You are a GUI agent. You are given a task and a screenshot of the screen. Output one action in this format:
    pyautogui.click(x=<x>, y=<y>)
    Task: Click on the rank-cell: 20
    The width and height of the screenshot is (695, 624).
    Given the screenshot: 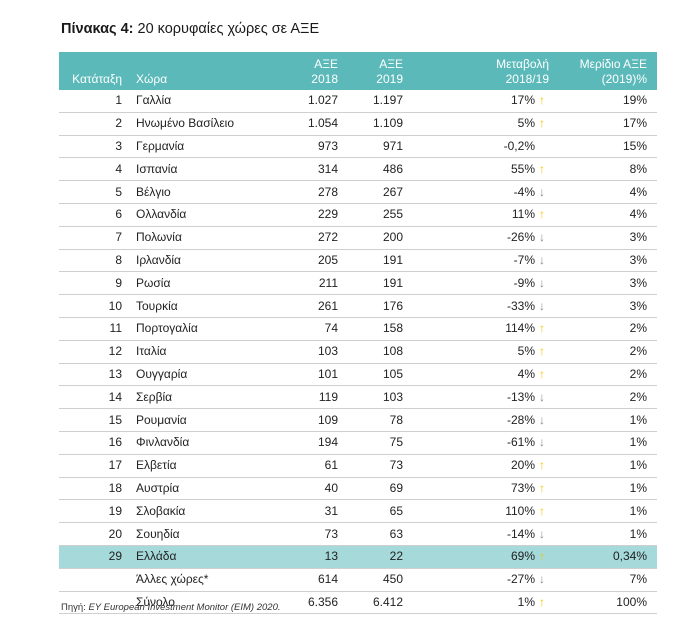 What is the action you would take?
    pyautogui.click(x=93, y=534)
    